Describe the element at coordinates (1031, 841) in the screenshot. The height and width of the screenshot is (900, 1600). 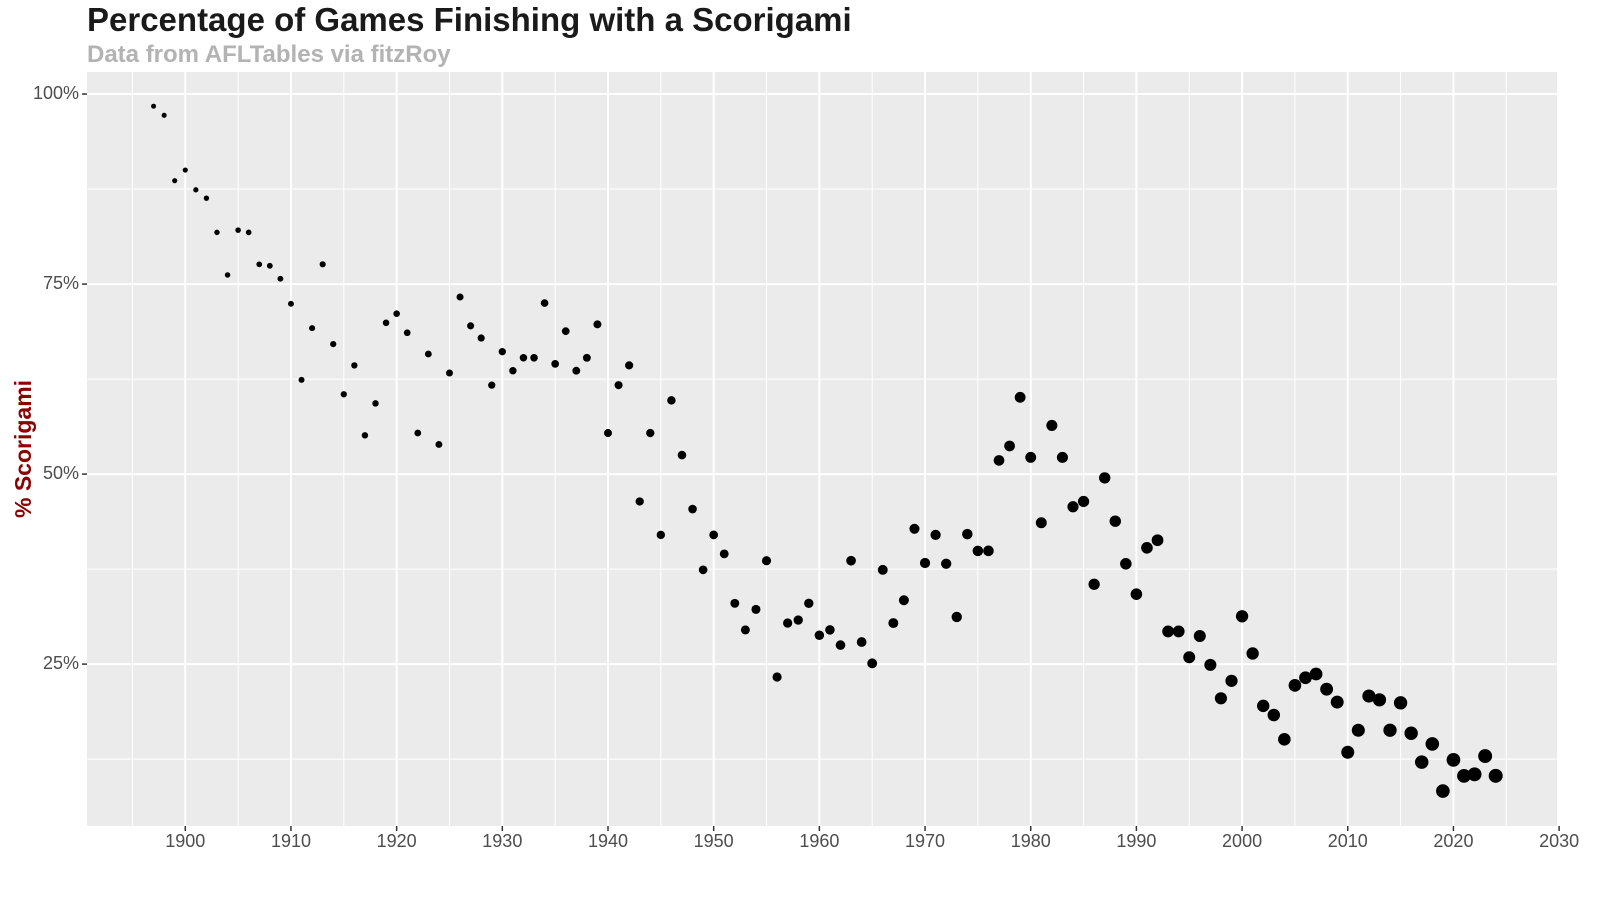
I see `x-tick-label: 1980` at that location.